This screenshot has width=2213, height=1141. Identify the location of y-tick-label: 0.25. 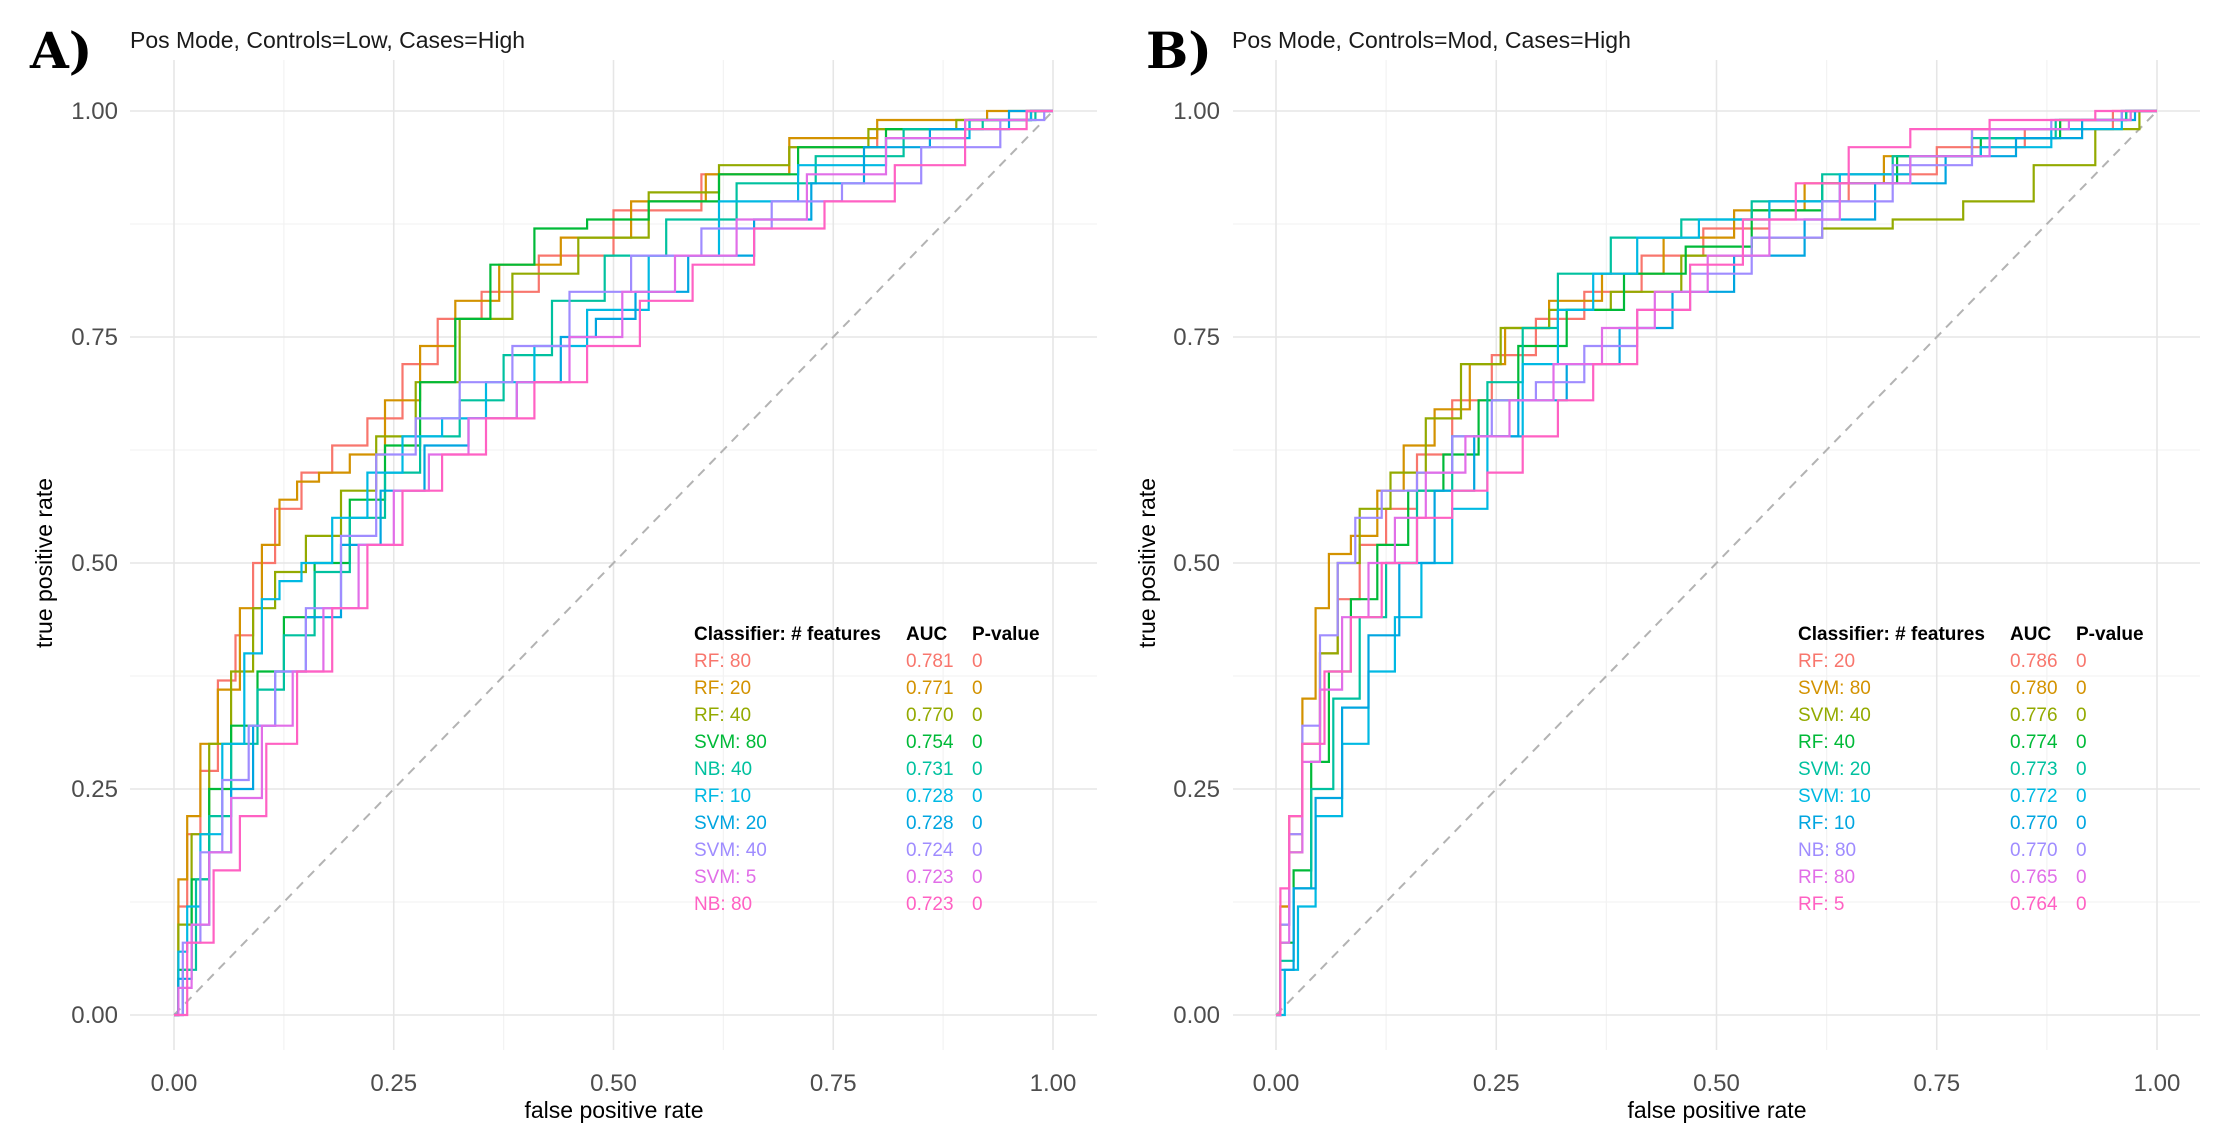
(1196, 789).